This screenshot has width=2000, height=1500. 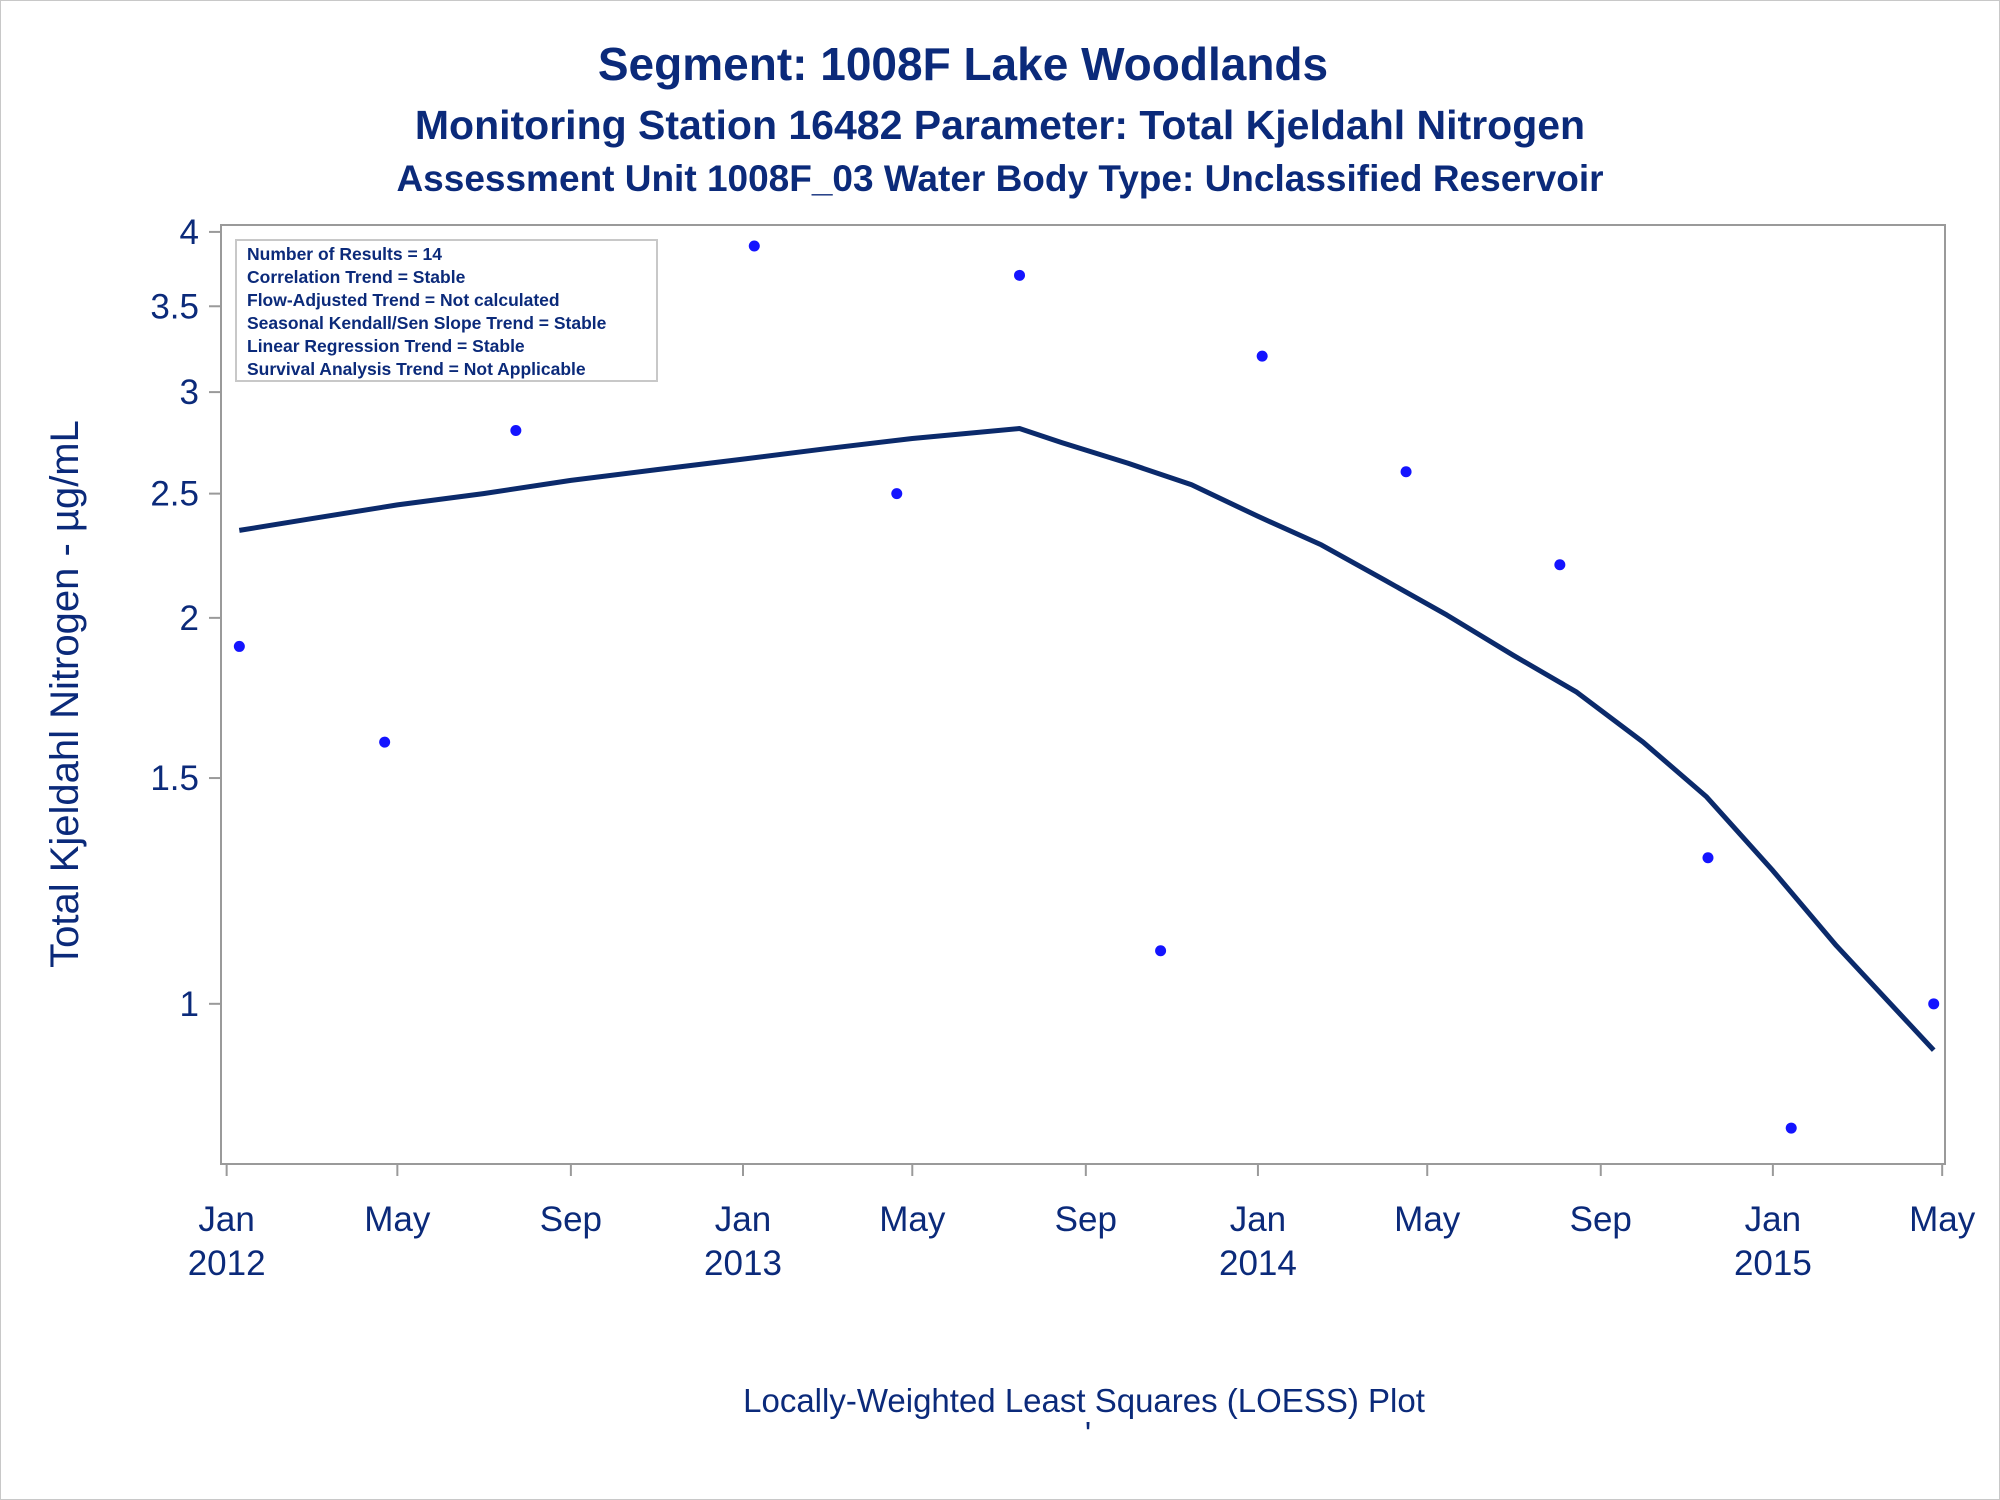 What do you see at coordinates (963, 64) in the screenshot?
I see `chart-title: Segment: 1008F Lake Woodlands` at bounding box center [963, 64].